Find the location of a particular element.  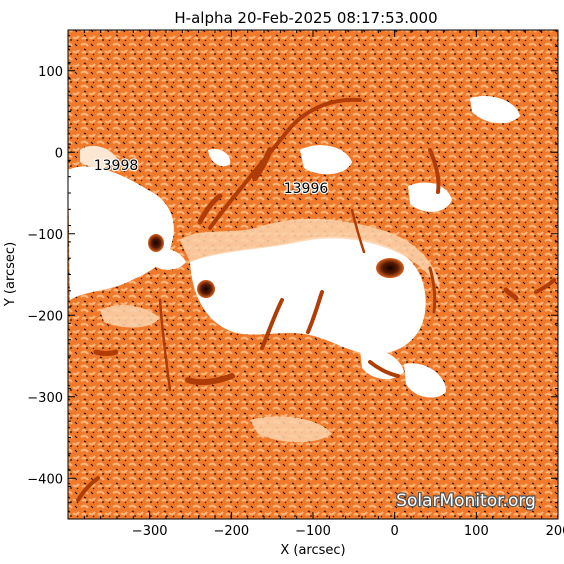

y-tick-label: −300 is located at coordinates (45, 398).